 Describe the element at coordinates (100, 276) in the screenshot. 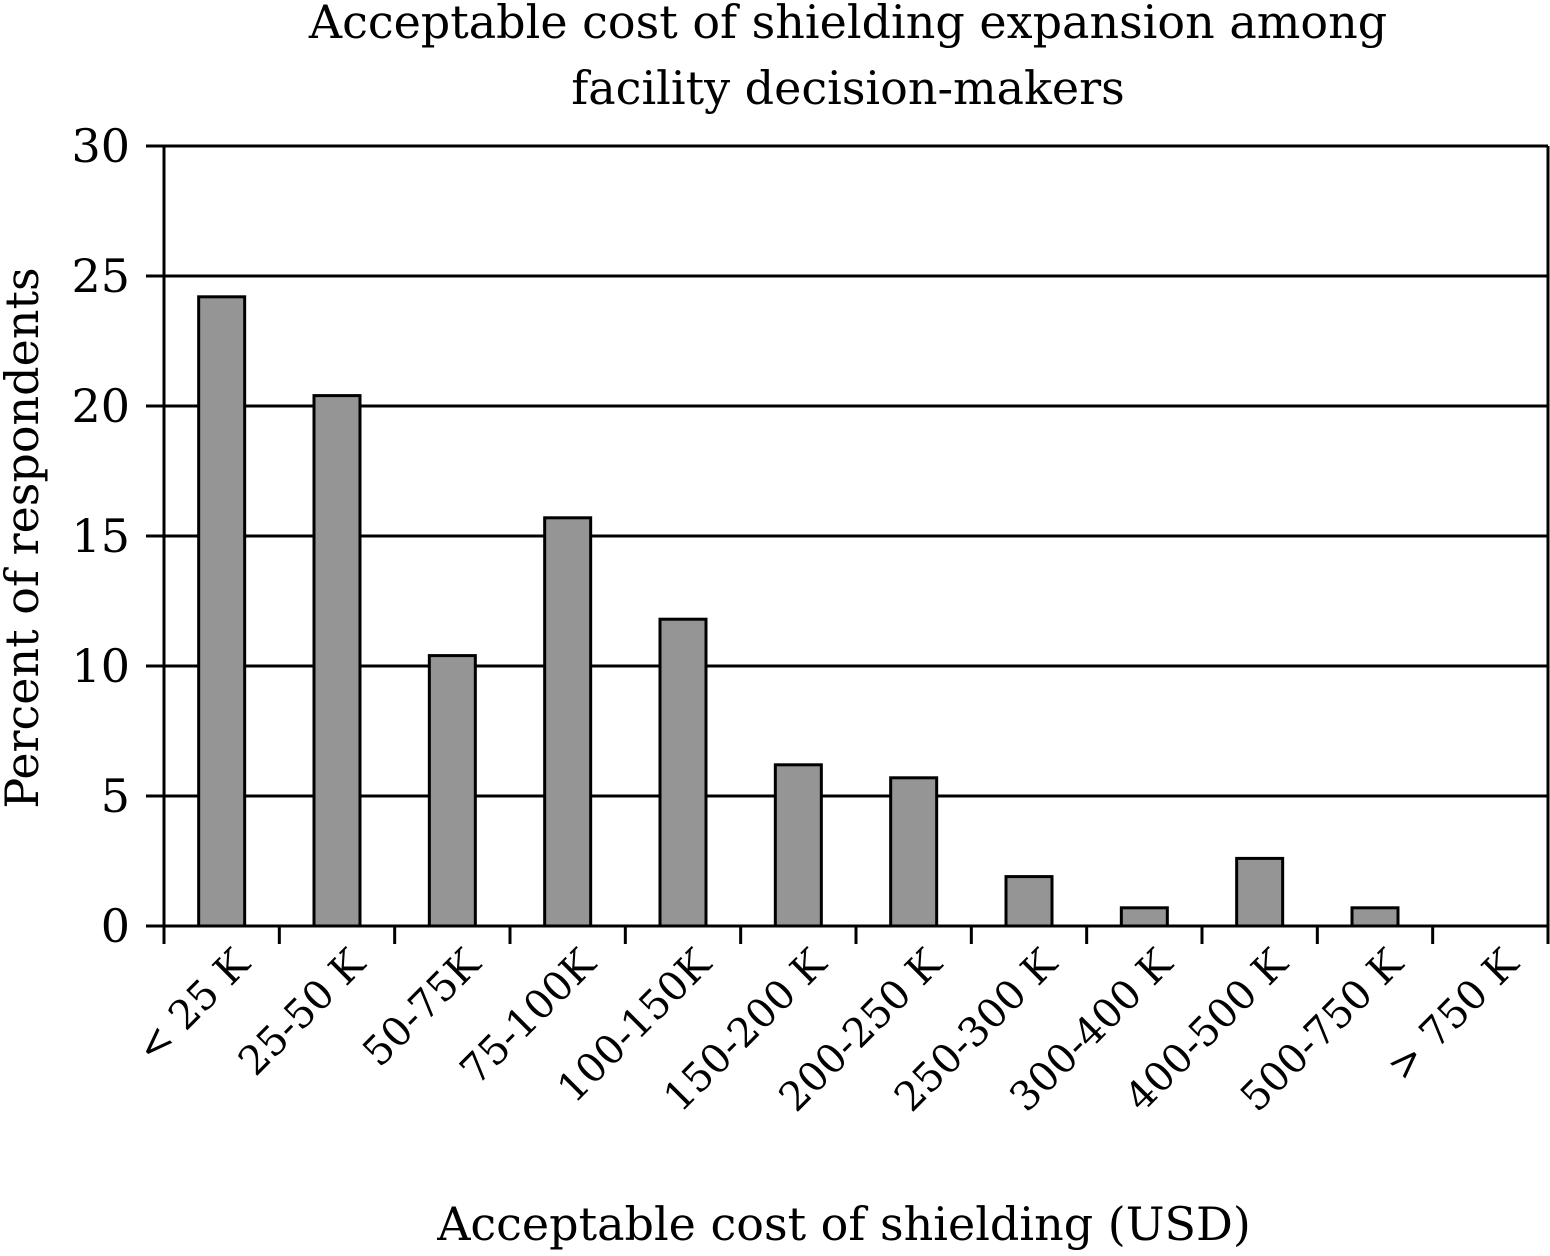

I see `y-tick-label: 25` at that location.